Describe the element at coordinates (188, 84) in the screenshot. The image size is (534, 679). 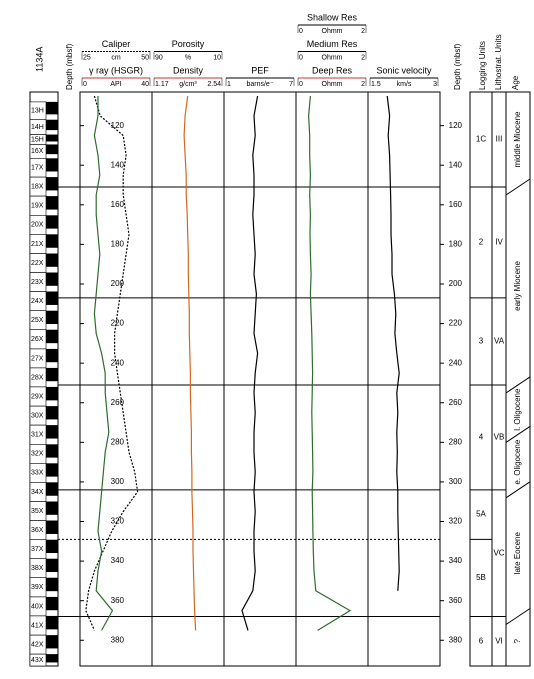
I see `scale-unit: g/cm³` at that location.